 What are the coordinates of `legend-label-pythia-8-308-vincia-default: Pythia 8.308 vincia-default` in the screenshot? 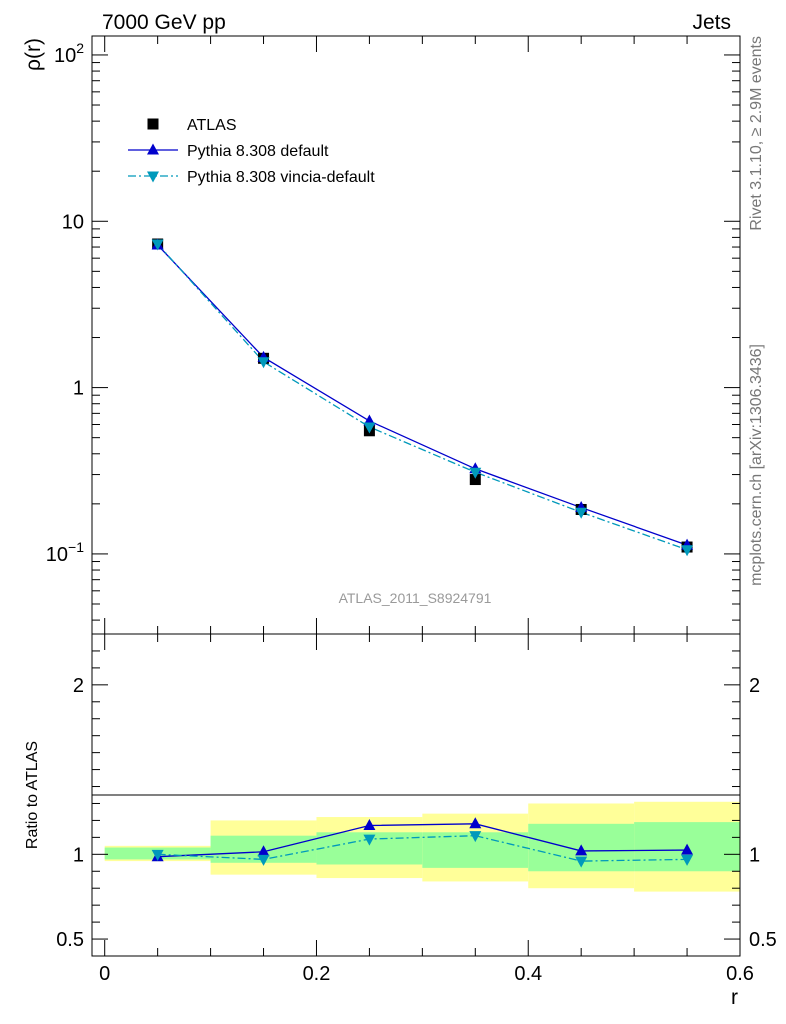 It's located at (281, 177).